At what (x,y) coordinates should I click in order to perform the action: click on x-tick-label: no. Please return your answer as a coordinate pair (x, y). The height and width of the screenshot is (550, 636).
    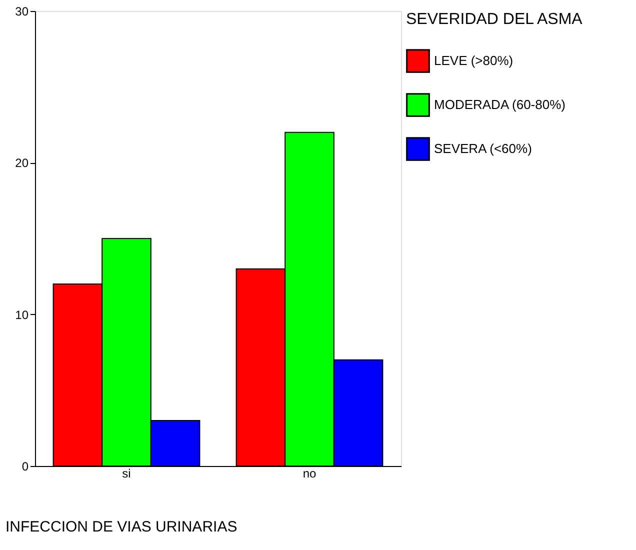
    Looking at the image, I should click on (309, 473).